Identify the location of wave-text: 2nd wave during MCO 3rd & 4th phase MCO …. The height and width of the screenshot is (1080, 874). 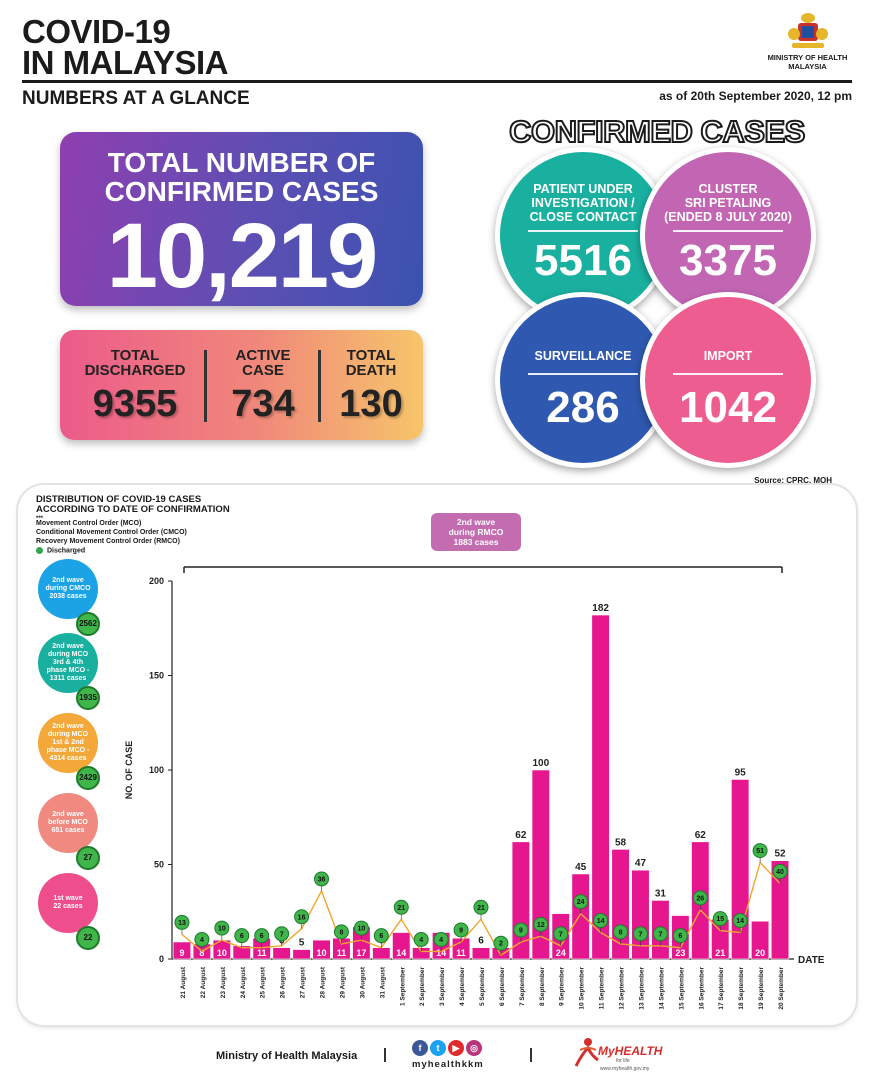
(68, 662).